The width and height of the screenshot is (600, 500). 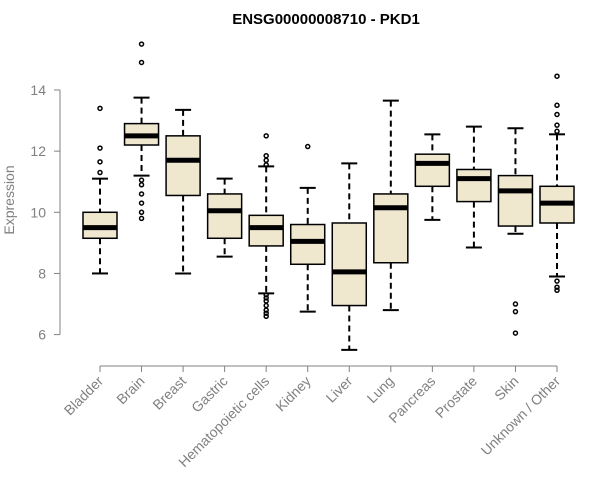 What do you see at coordinates (38, 151) in the screenshot?
I see `y-tick-label: 12` at bounding box center [38, 151].